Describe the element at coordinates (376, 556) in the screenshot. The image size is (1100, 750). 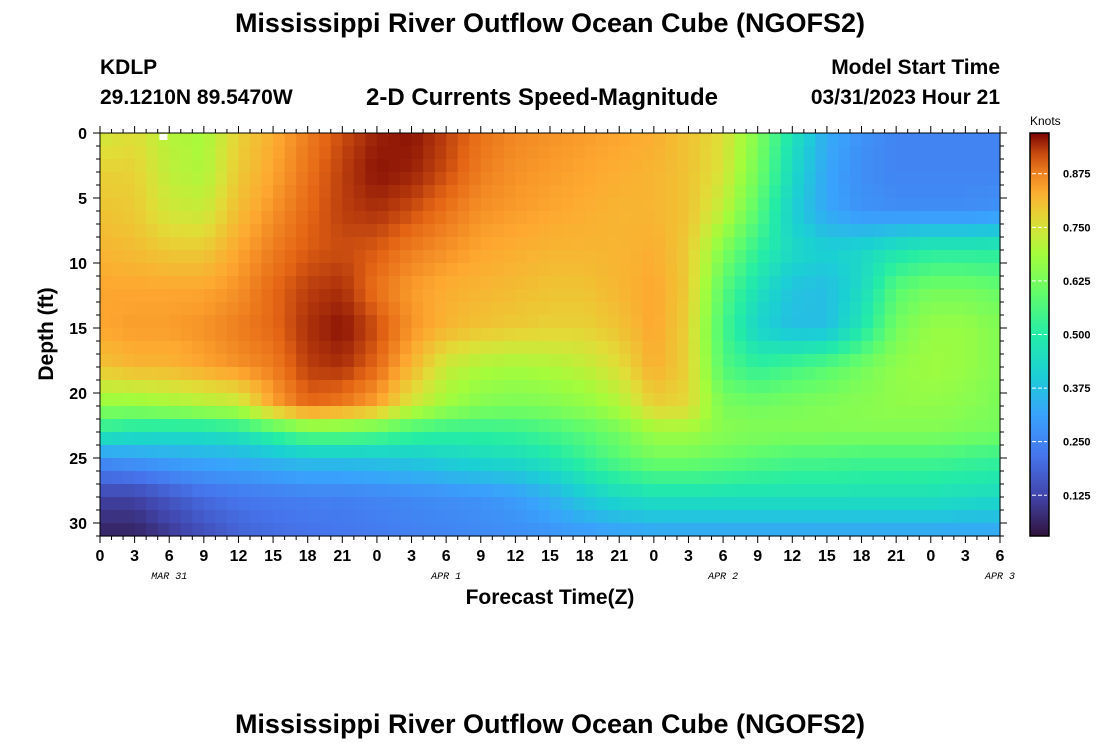
I see `x-tick-label: 0` at that location.